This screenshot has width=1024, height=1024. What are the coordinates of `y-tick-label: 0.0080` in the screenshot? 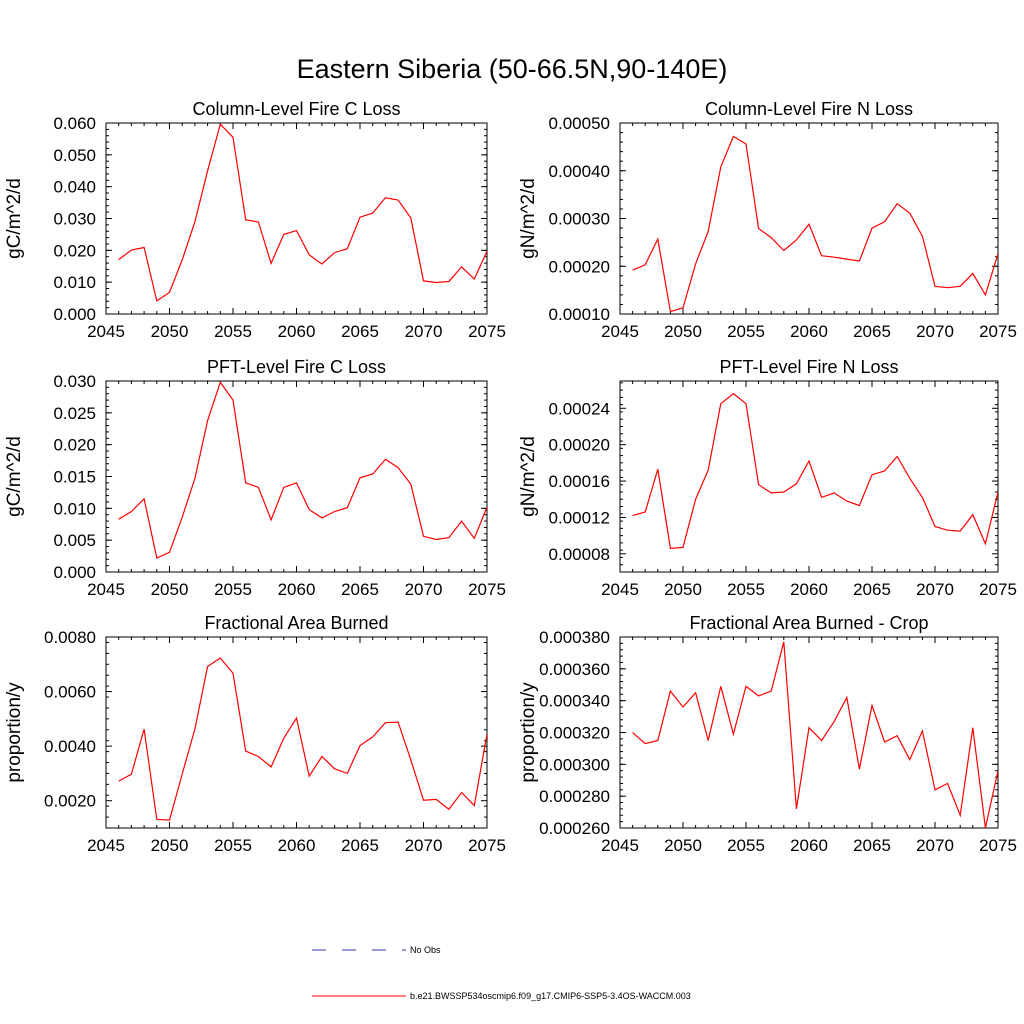 It's located at (70, 637).